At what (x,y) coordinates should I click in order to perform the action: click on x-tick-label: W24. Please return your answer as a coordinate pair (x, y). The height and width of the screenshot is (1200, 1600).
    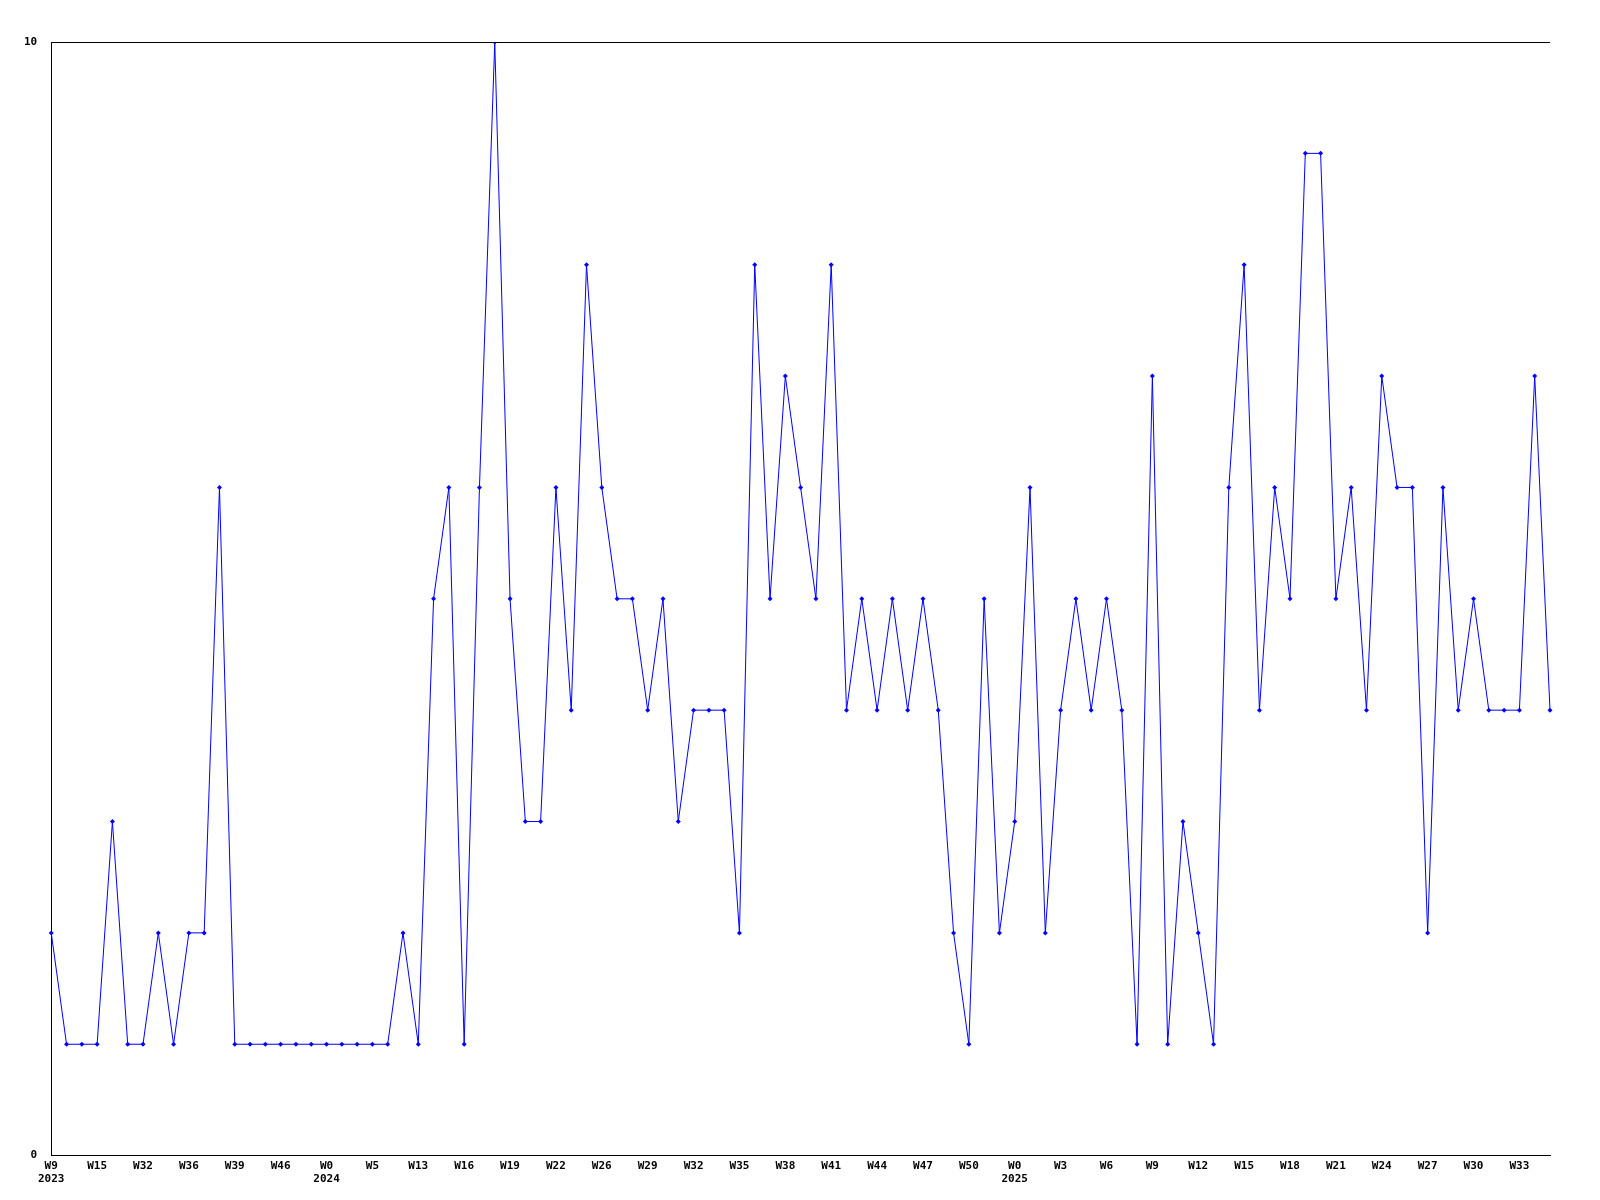
    Looking at the image, I should click on (1382, 1166).